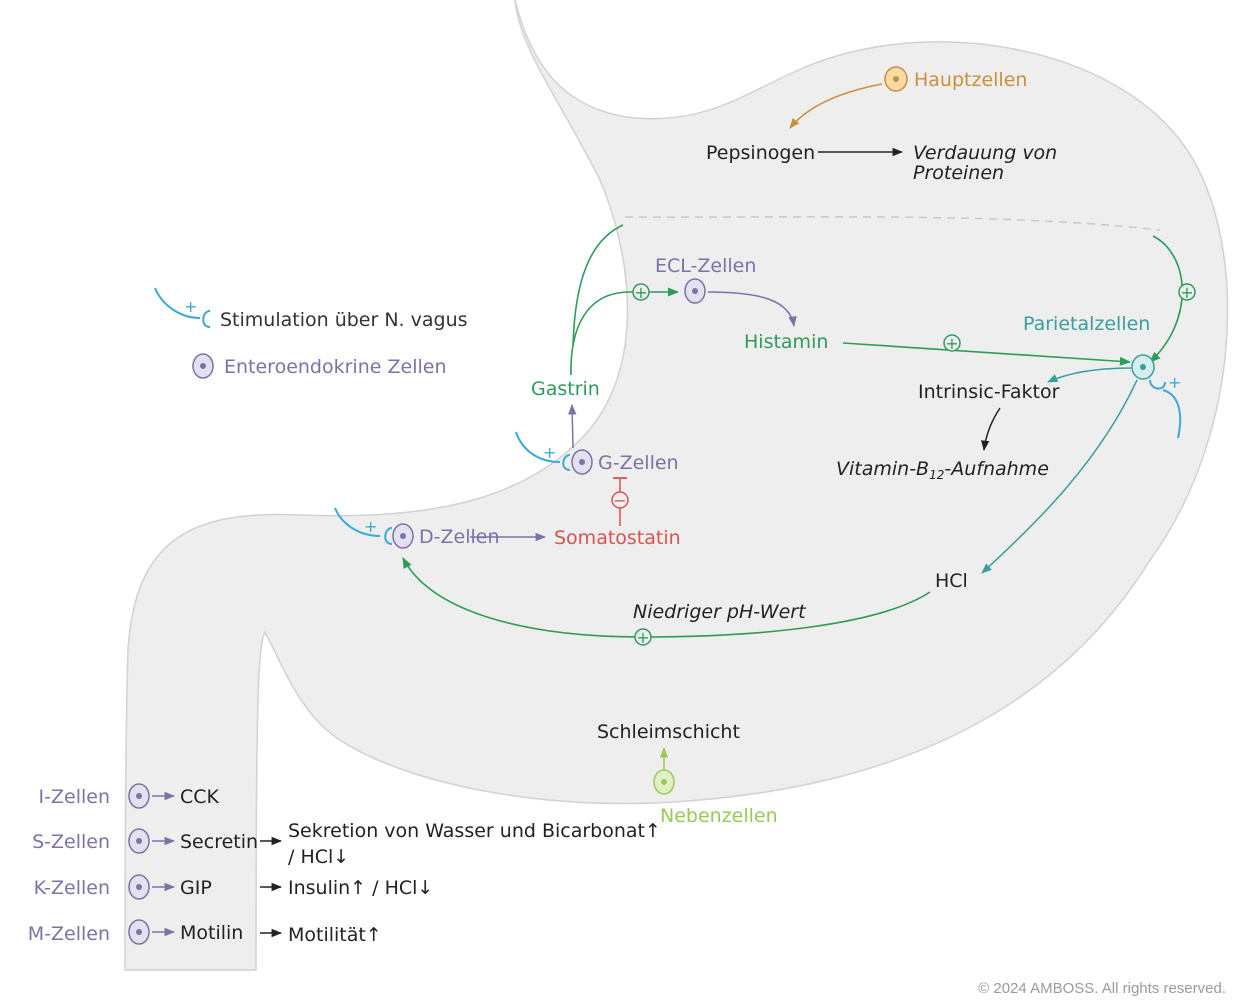 This screenshot has width=1234, height=1000. I want to click on duodenum-effect-label-2: / HCl↓, so click(318, 857).